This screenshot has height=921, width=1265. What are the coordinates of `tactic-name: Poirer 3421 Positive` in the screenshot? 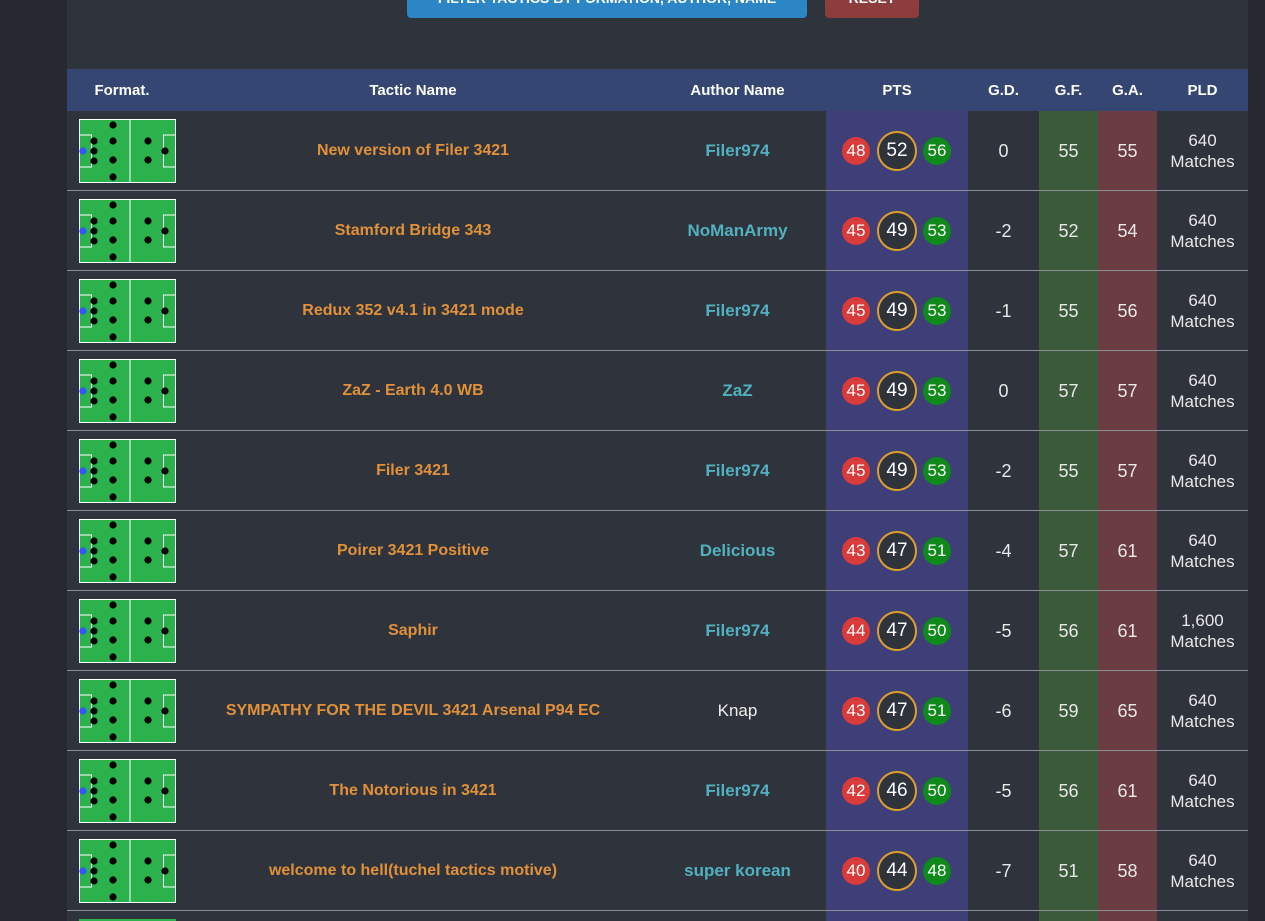 It's located at (413, 550).